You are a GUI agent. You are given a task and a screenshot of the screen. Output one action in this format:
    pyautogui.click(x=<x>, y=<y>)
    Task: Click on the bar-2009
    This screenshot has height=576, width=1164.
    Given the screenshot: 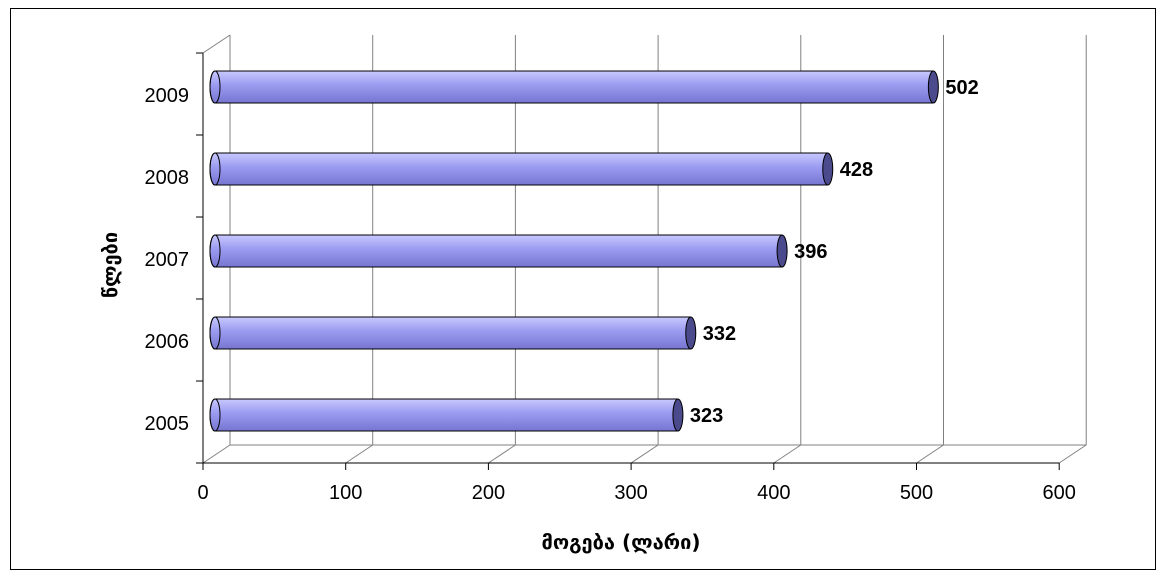 What is the action you would take?
    pyautogui.click(x=574, y=87)
    